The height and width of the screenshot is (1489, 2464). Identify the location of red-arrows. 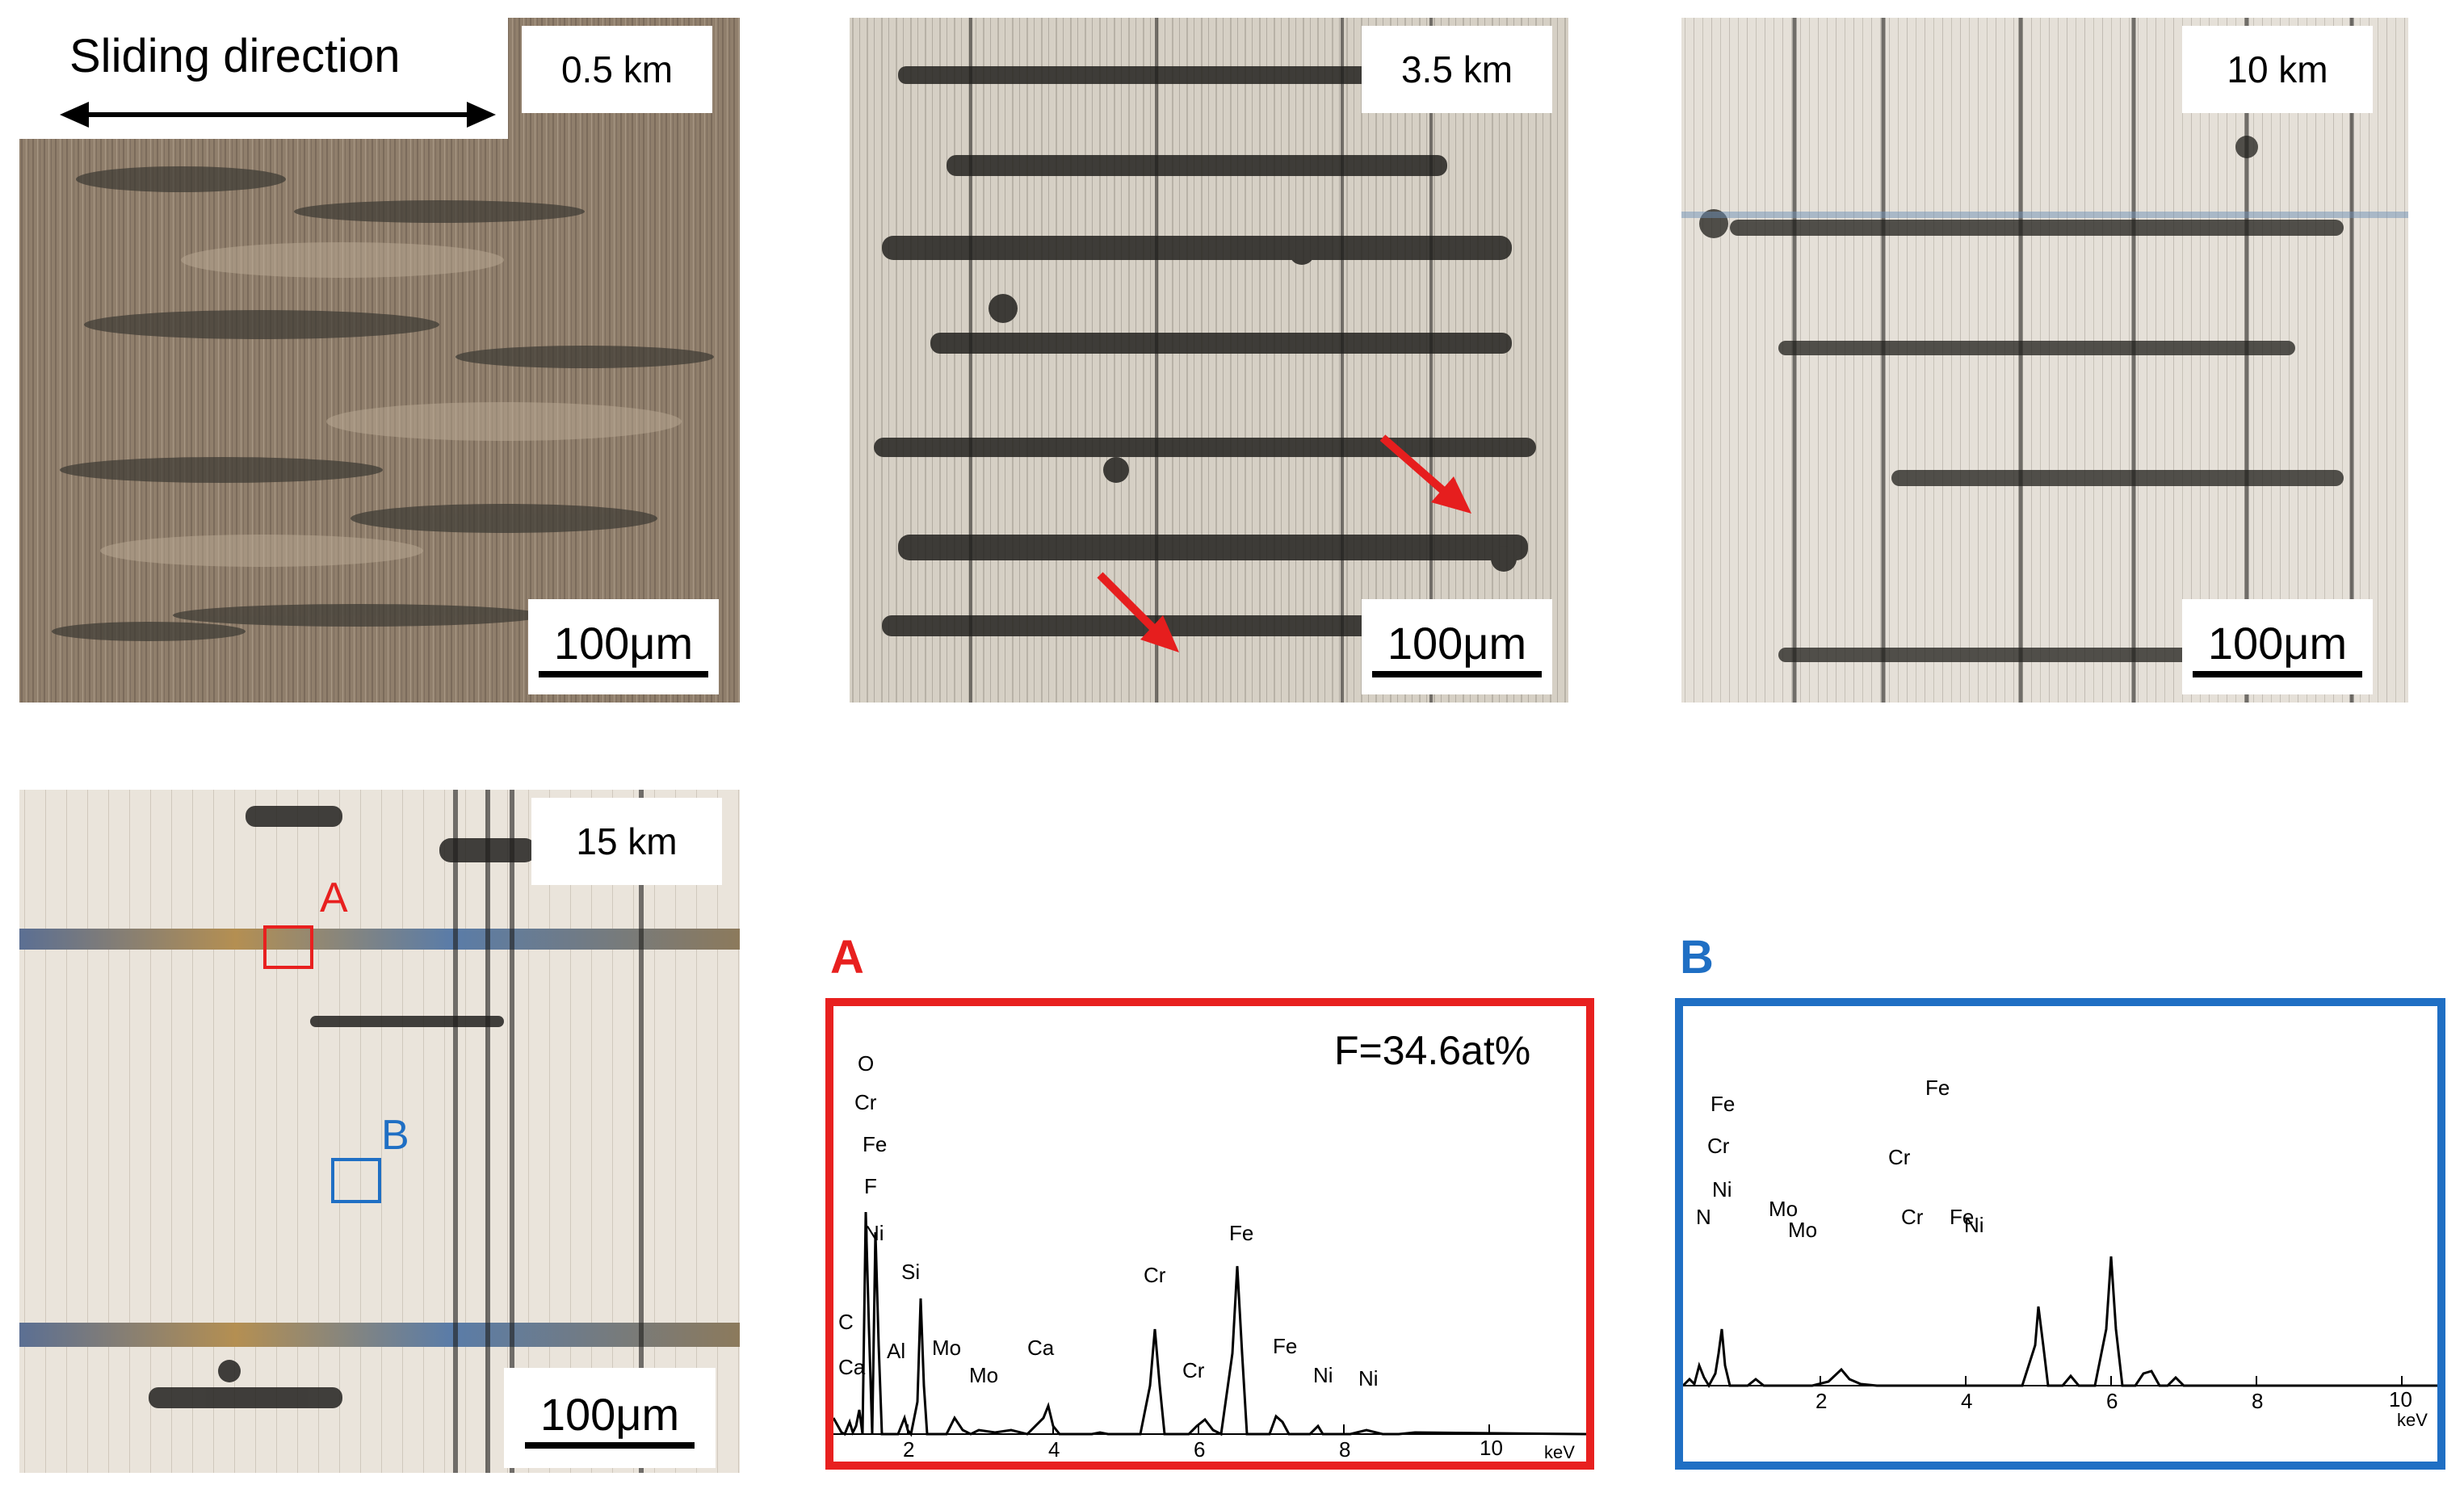
(1284, 543).